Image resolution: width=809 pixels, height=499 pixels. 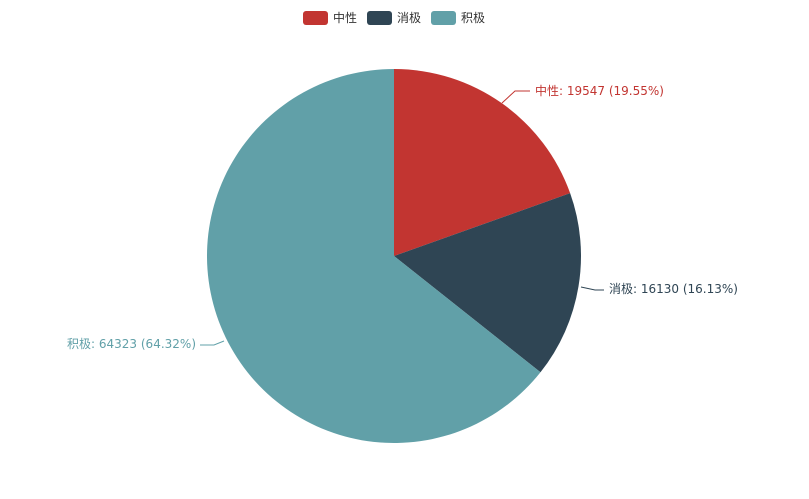 What do you see at coordinates (592, 288) in the screenshot?
I see `label-line-negative` at bounding box center [592, 288].